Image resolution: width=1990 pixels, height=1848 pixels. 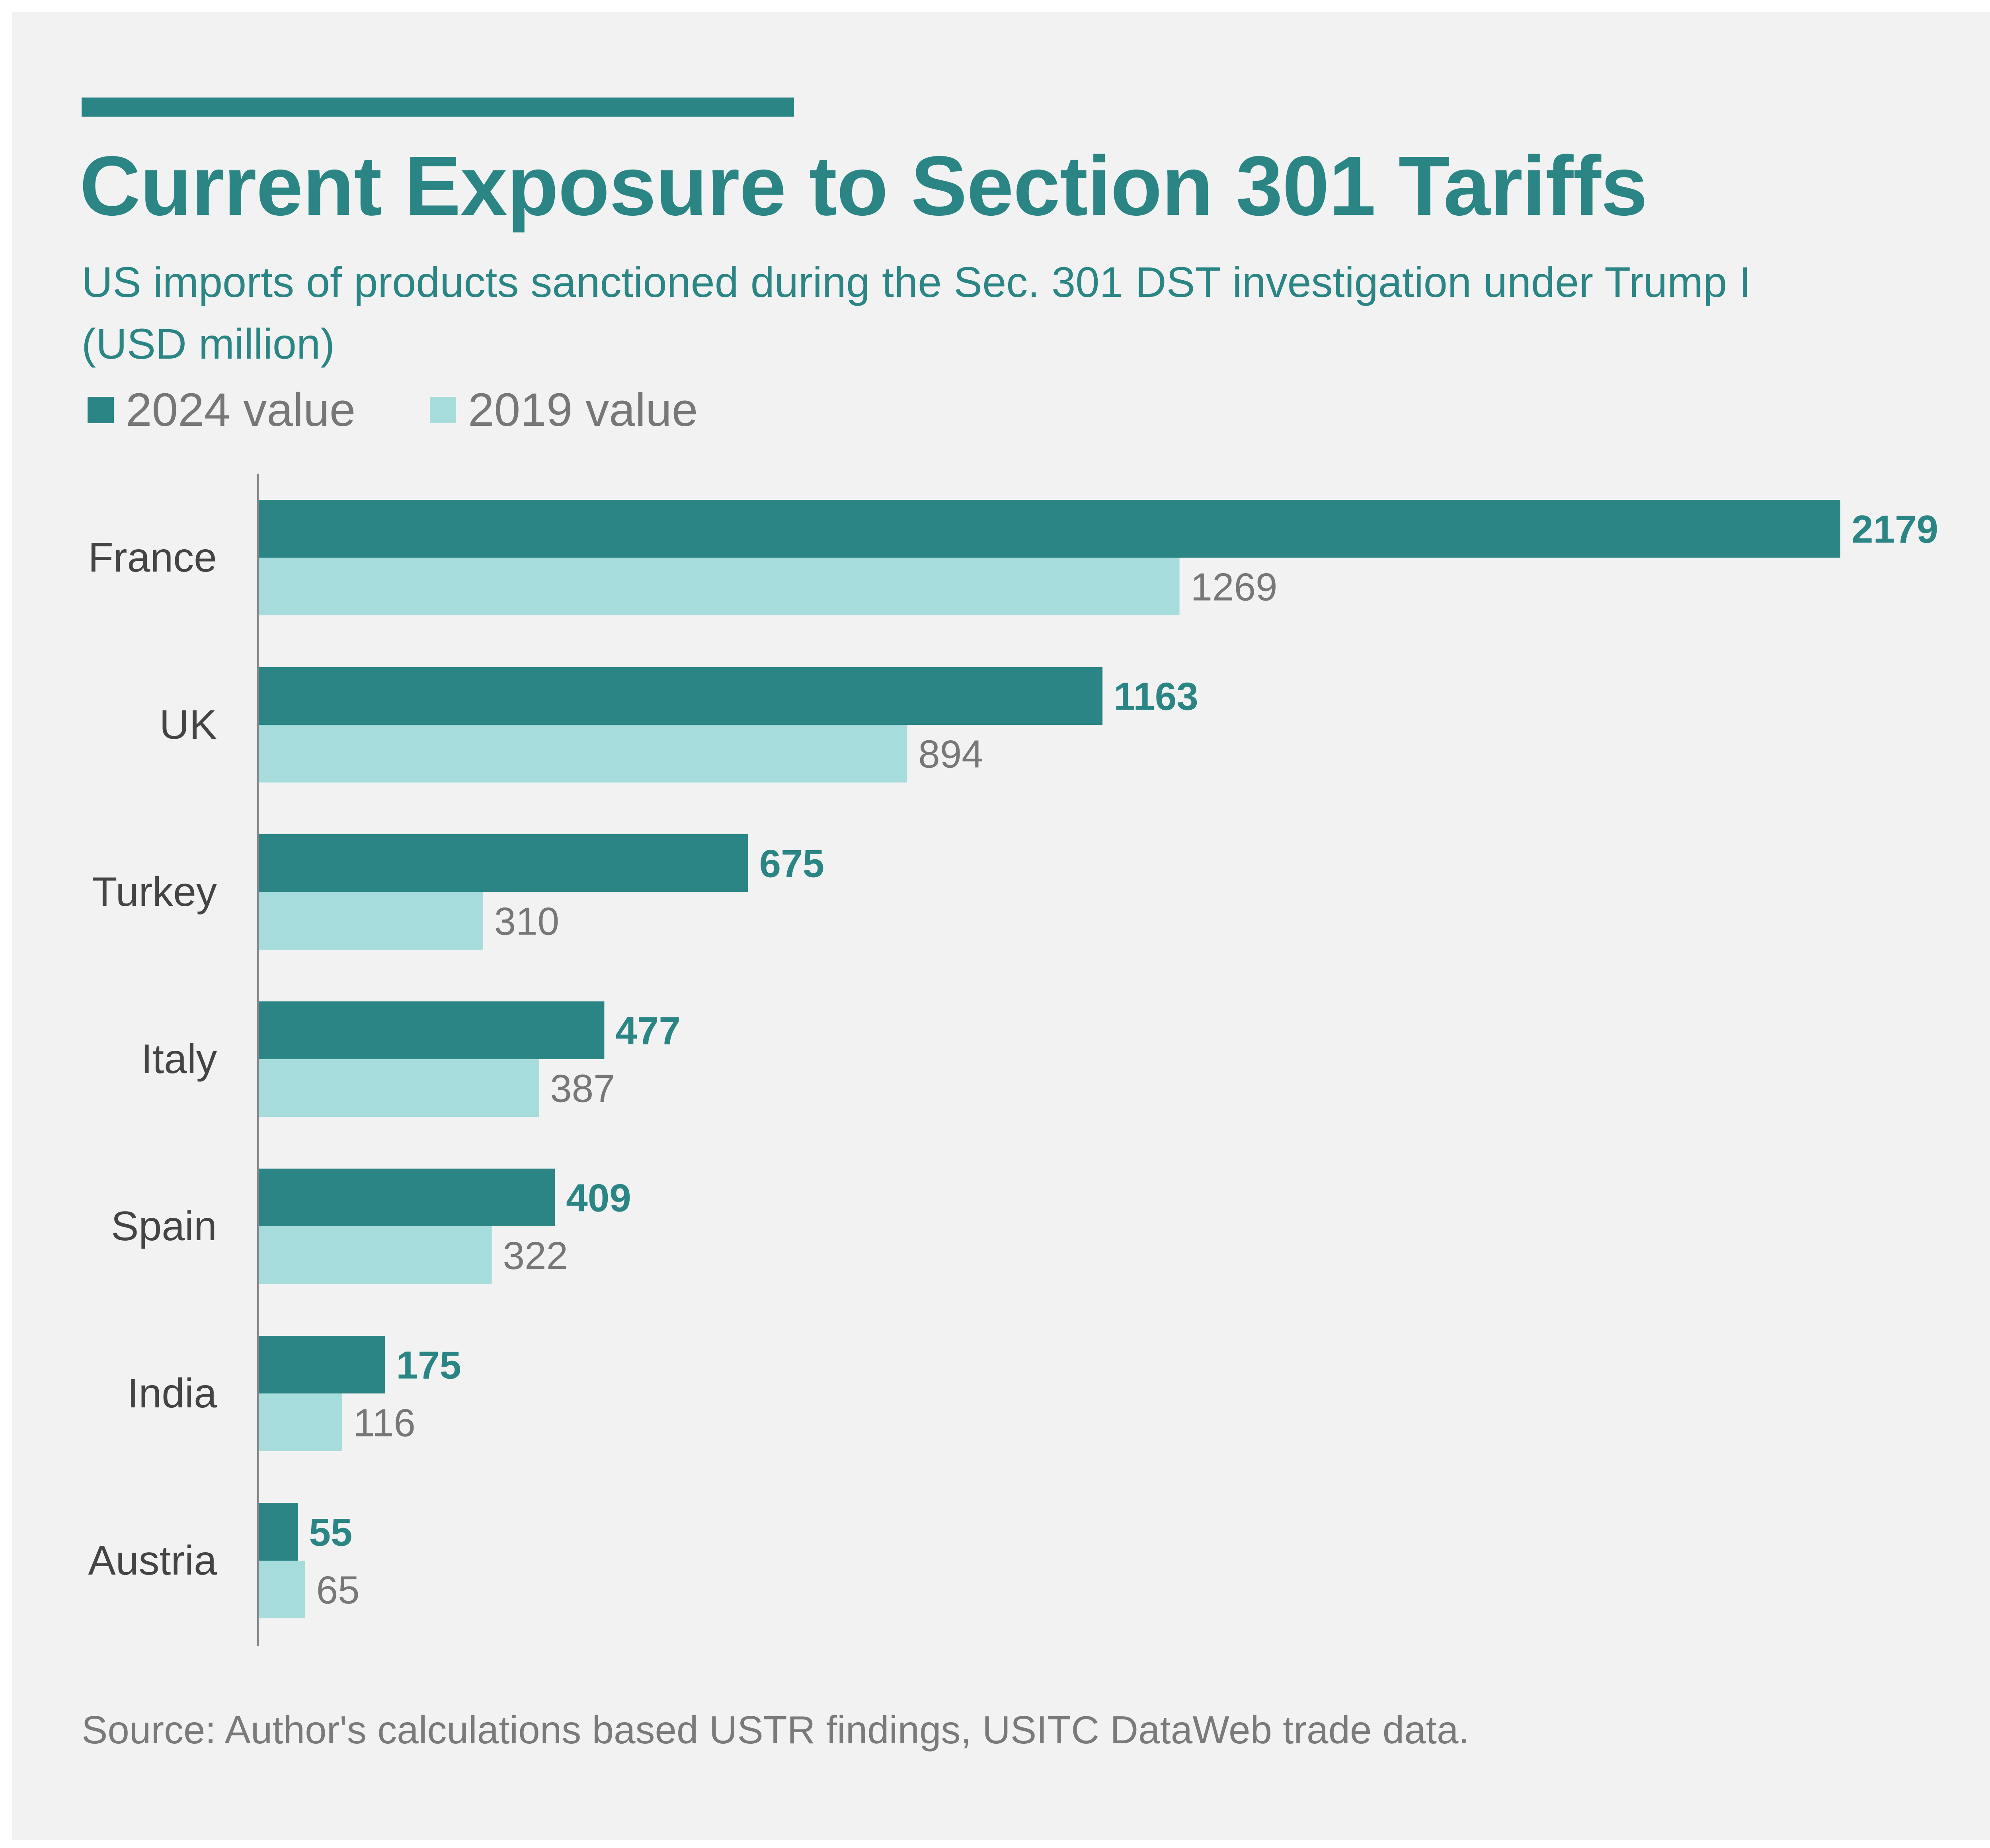 I want to click on category-label-uk: UK, so click(x=189, y=725).